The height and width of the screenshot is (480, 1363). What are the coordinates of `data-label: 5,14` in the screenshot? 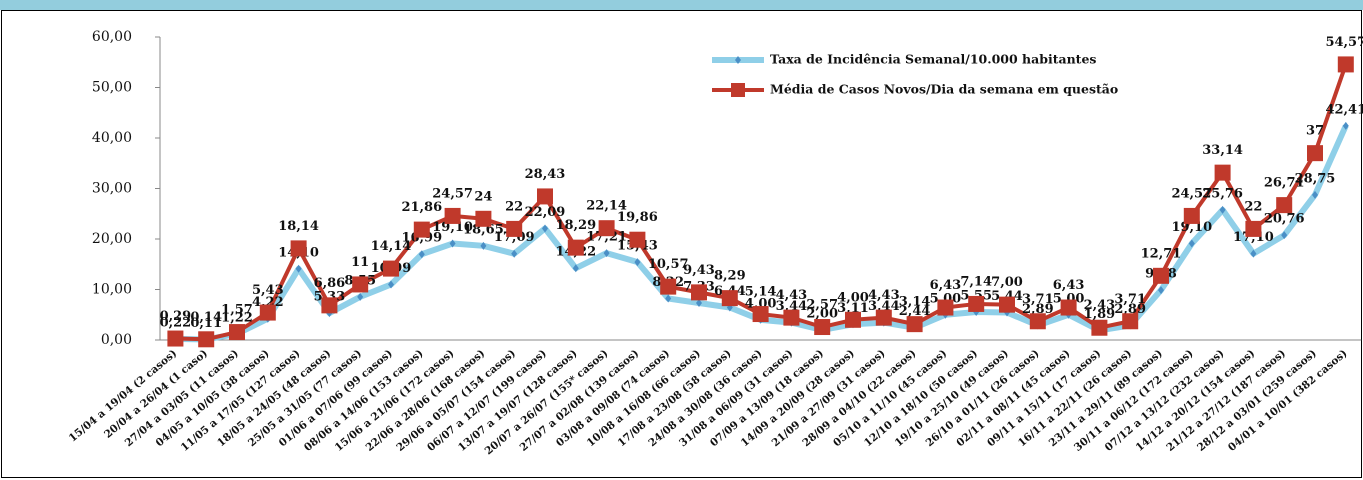 It's located at (761, 292).